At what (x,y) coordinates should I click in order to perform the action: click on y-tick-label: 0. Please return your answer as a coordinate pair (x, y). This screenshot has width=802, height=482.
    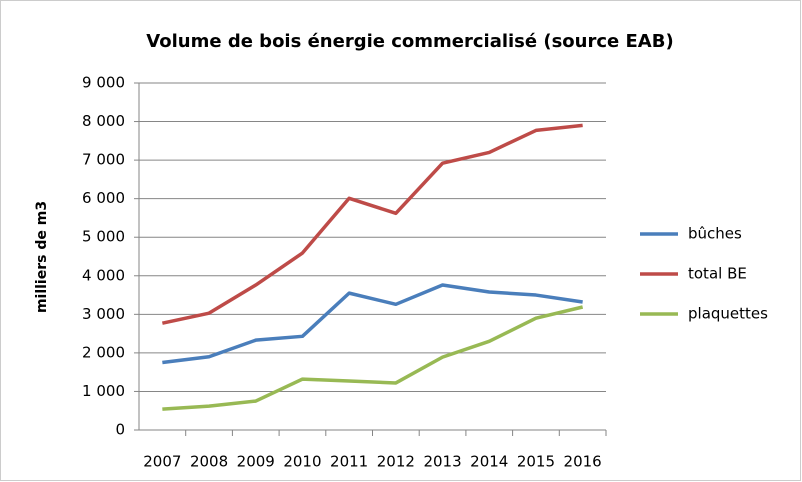
    Looking at the image, I should click on (120, 430).